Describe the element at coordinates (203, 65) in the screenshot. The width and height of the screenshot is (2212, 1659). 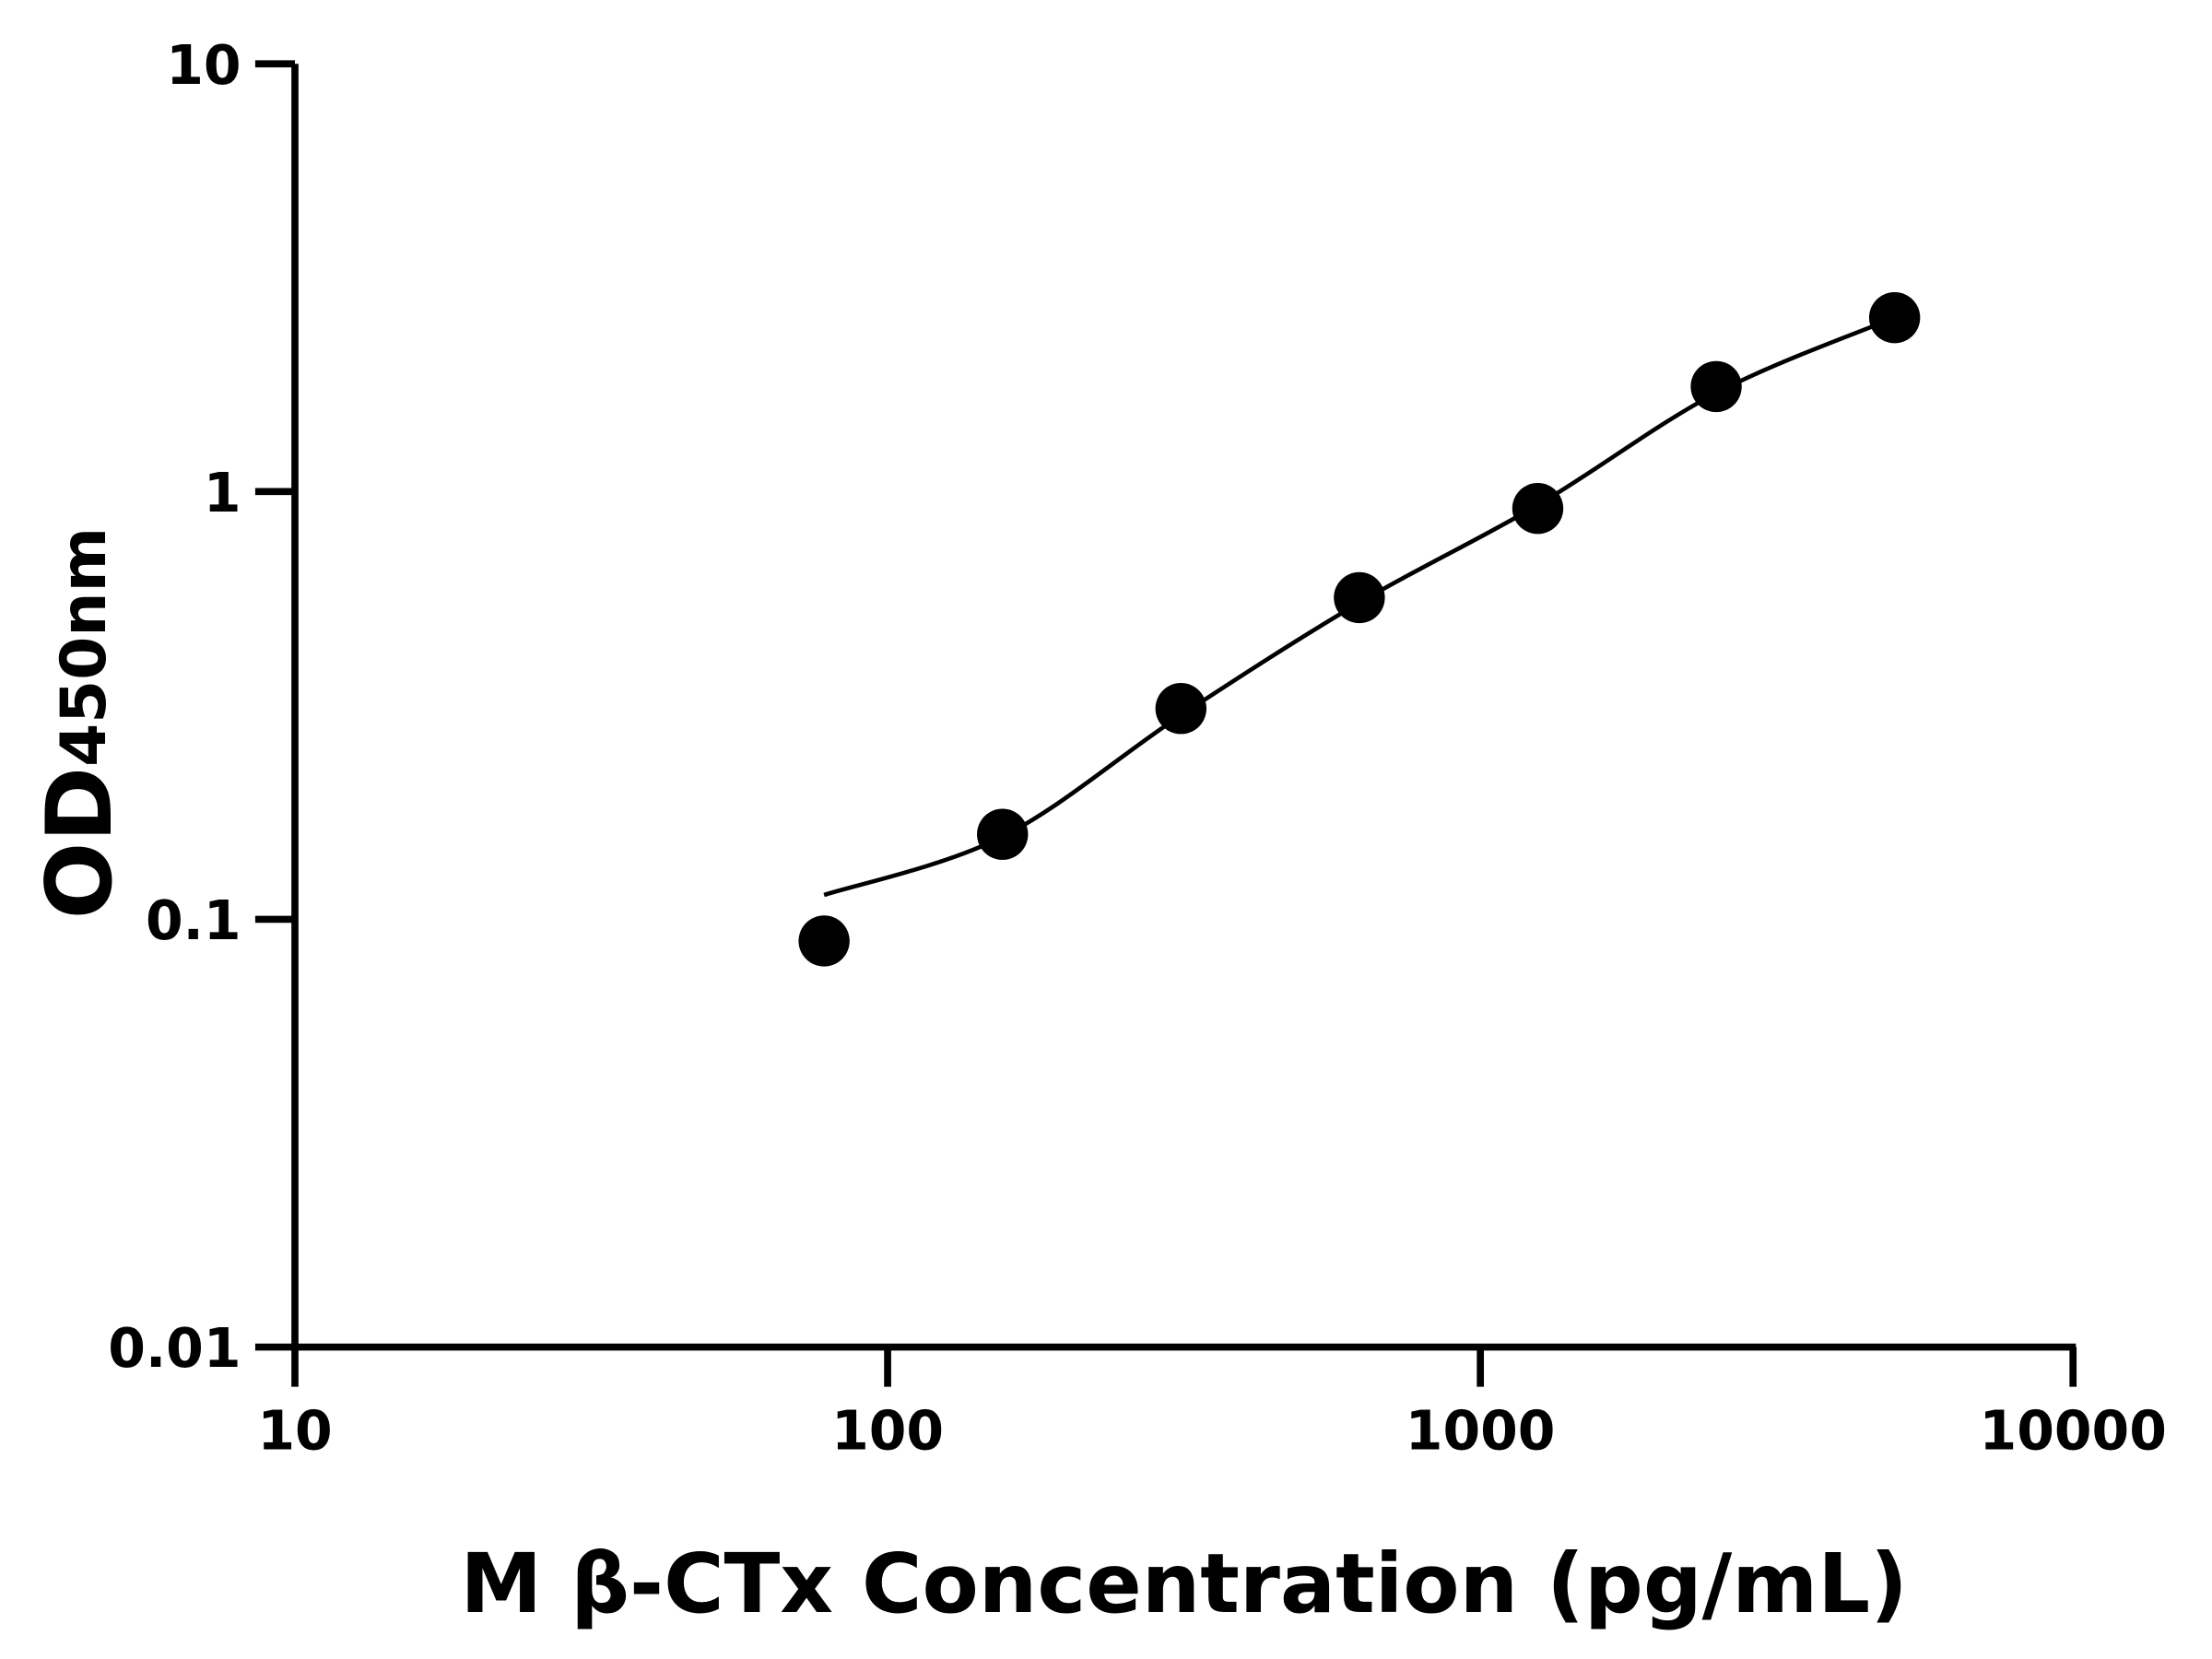
I see `y-tick-label: 10` at that location.